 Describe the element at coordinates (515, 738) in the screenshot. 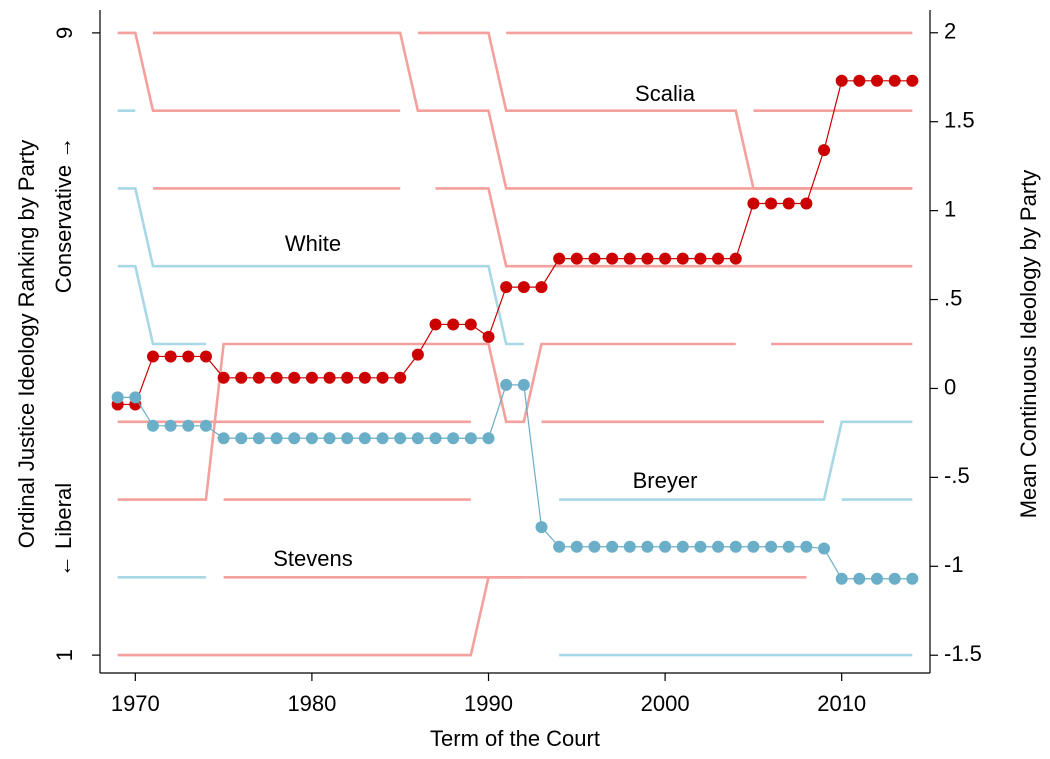

I see `x-axis-label: Term of the Court` at that location.